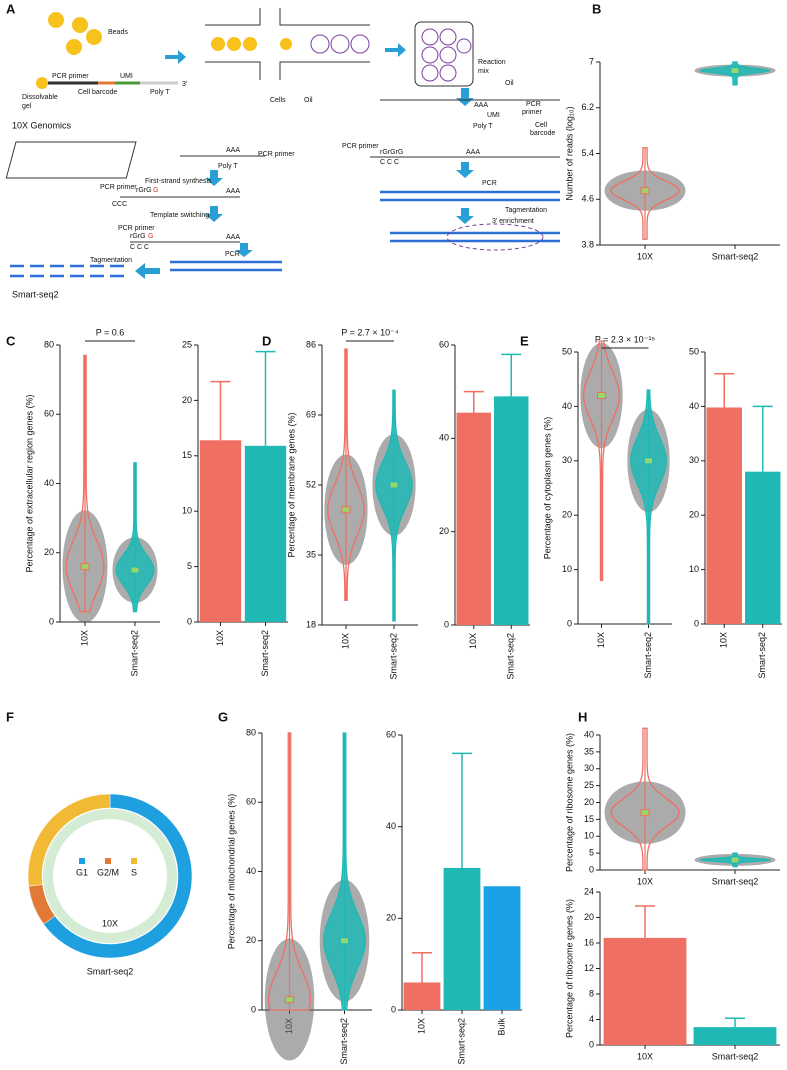 The width and height of the screenshot is (787, 1070). I want to click on y-tick-label: 8, so click(591, 993).